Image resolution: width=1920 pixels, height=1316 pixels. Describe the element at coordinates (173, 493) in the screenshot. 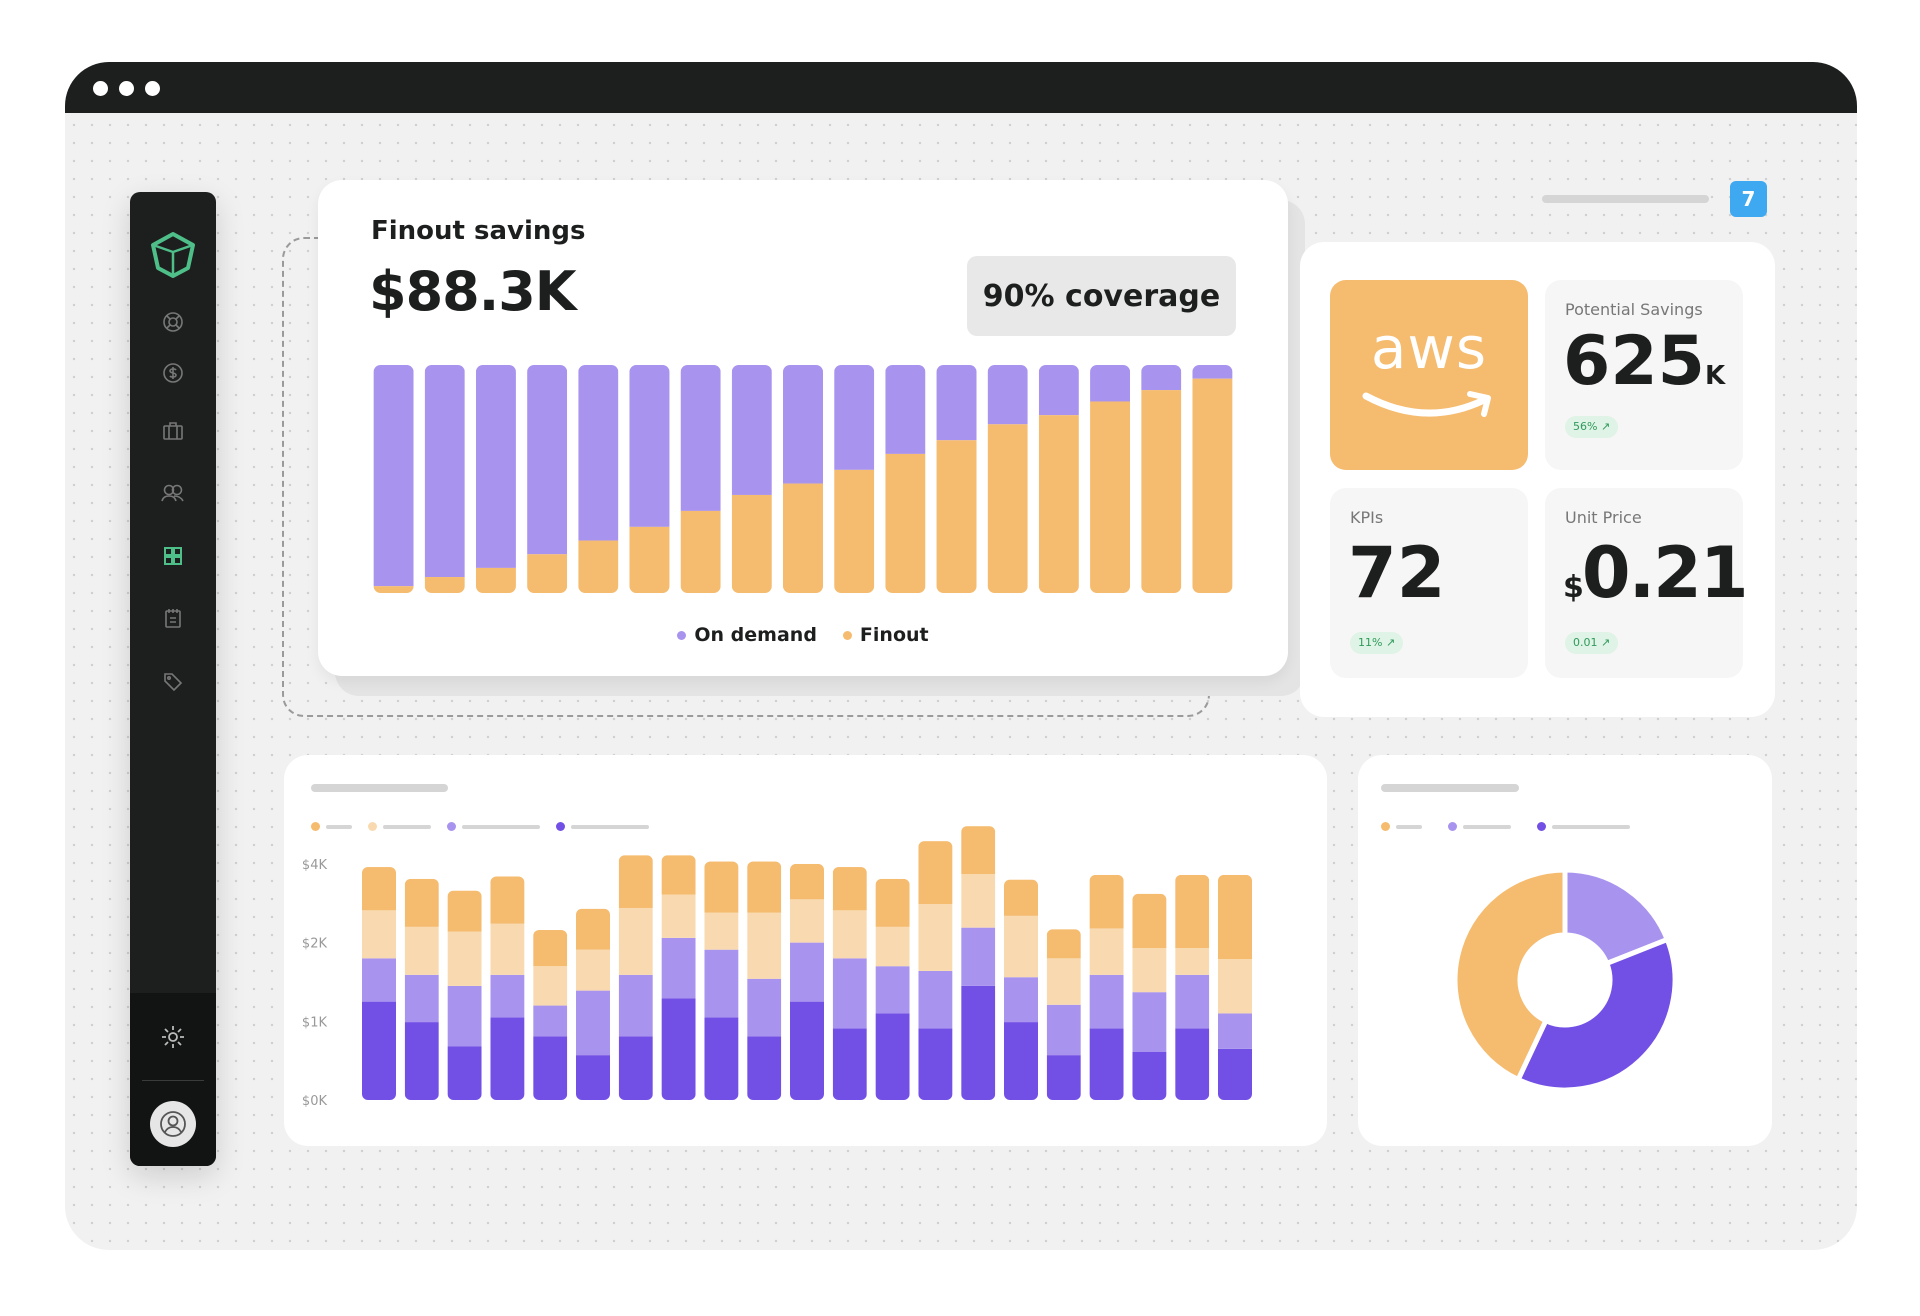

I see `users-icon` at that location.